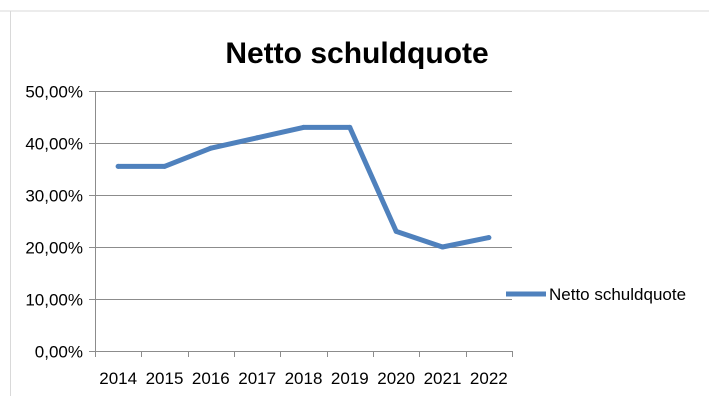 Image resolution: width=709 pixels, height=396 pixels. I want to click on y-tick-label: 40,00%, so click(54, 144).